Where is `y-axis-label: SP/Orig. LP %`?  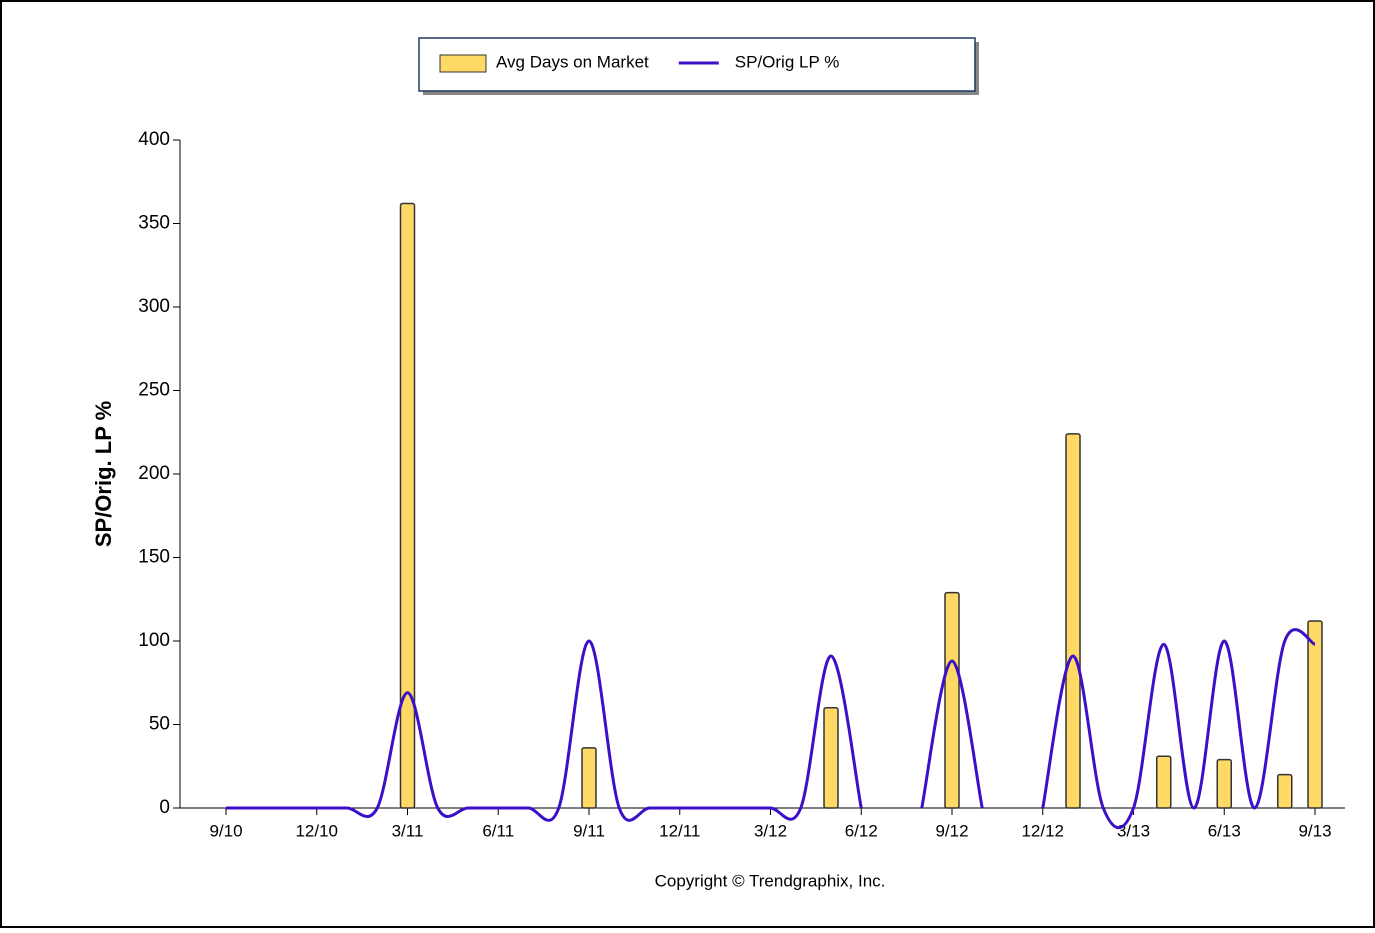
y-axis-label: SP/Orig. LP % is located at coordinates (103, 474).